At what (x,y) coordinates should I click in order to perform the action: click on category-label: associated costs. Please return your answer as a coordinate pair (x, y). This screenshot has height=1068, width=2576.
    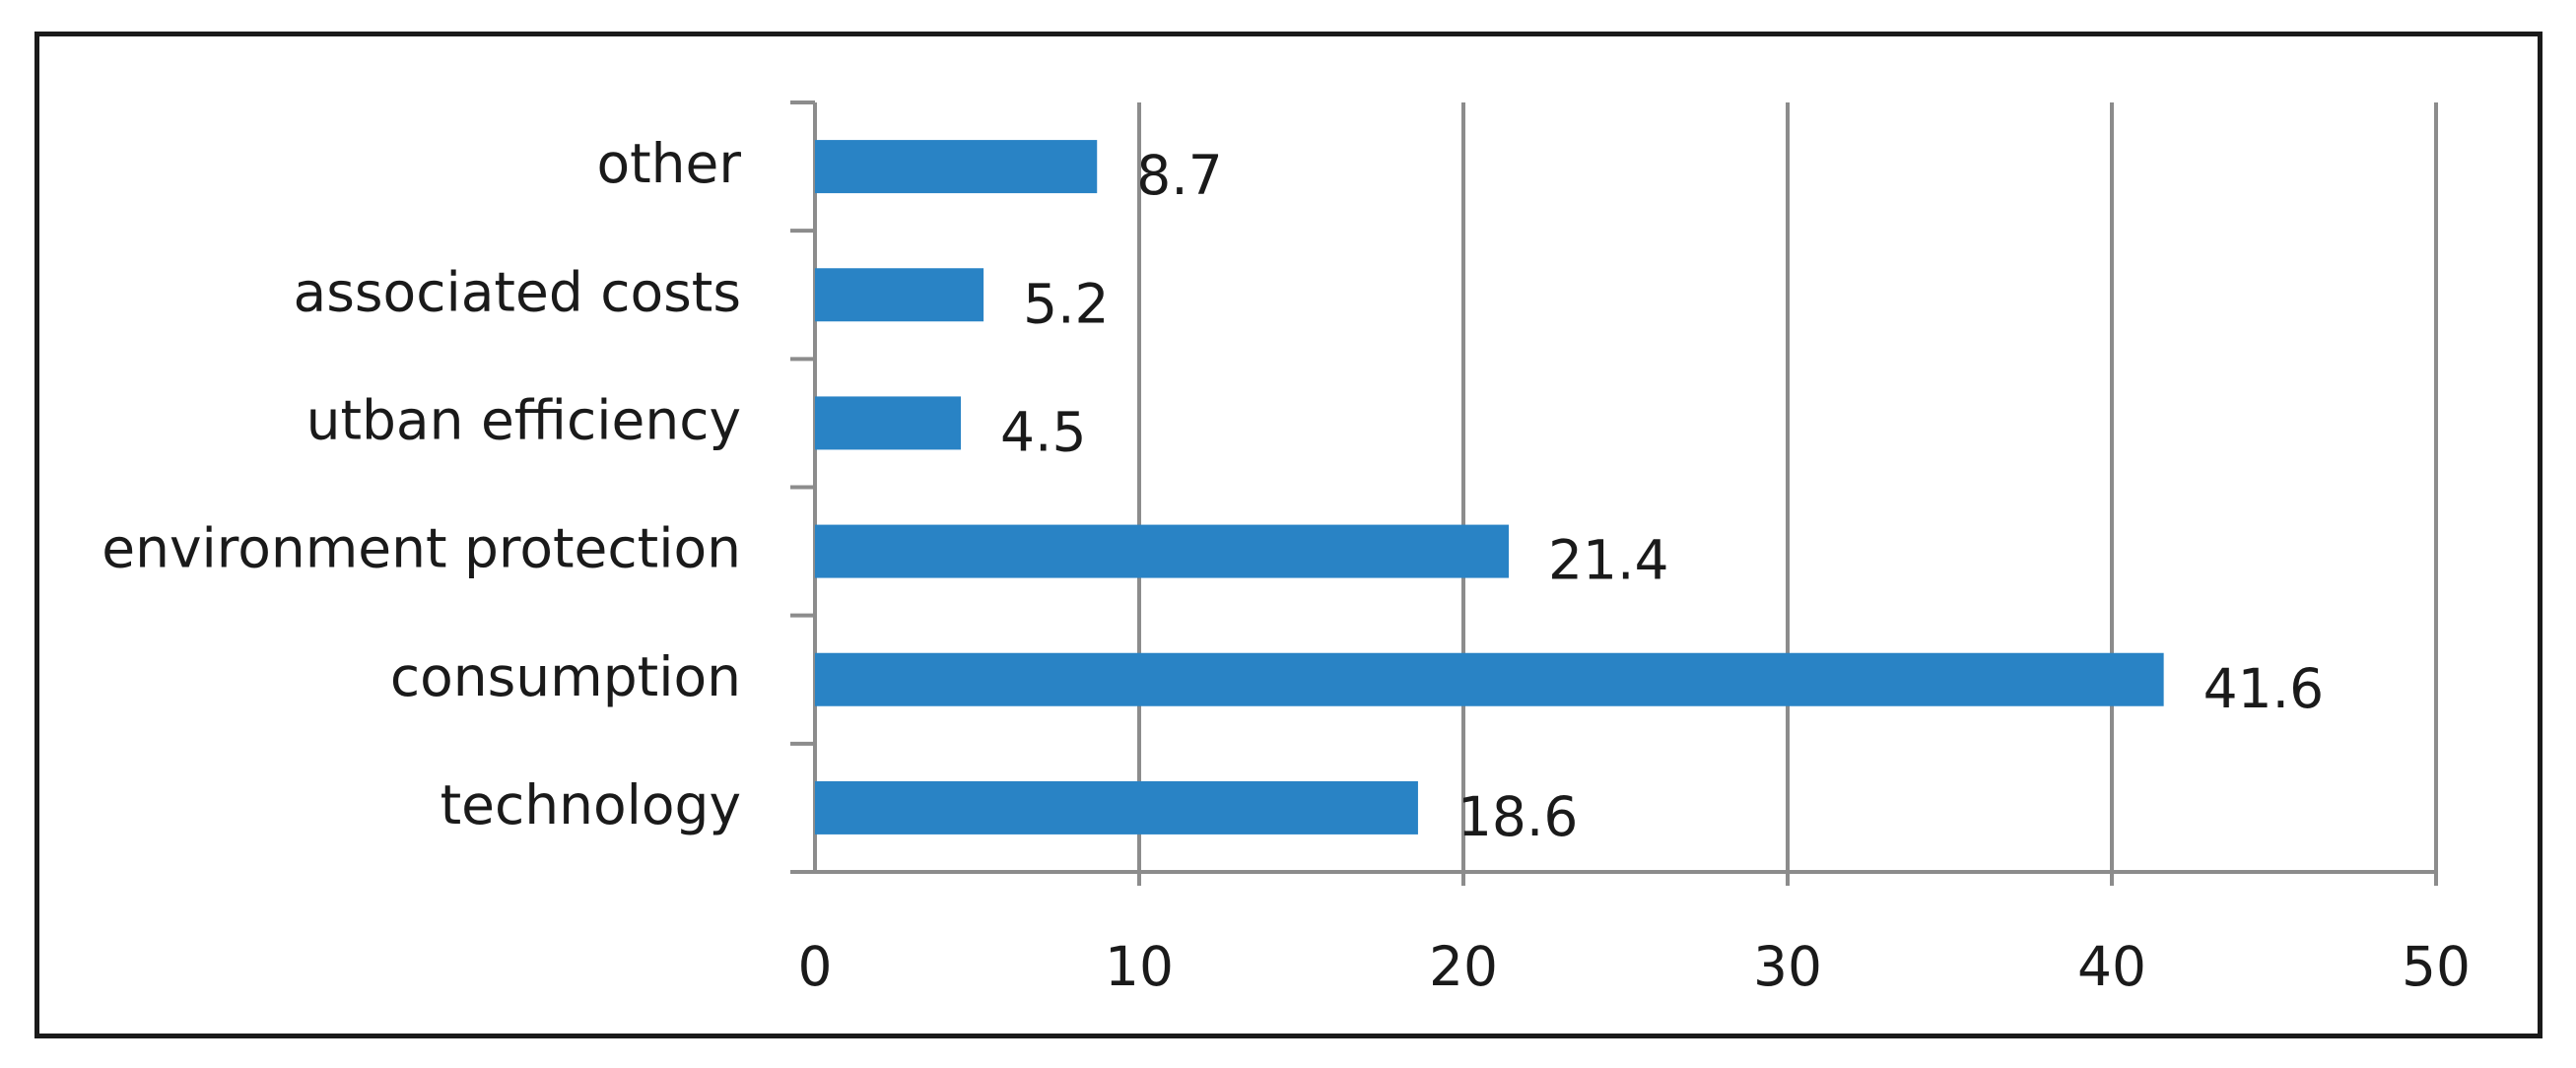
    Looking at the image, I should click on (517, 292).